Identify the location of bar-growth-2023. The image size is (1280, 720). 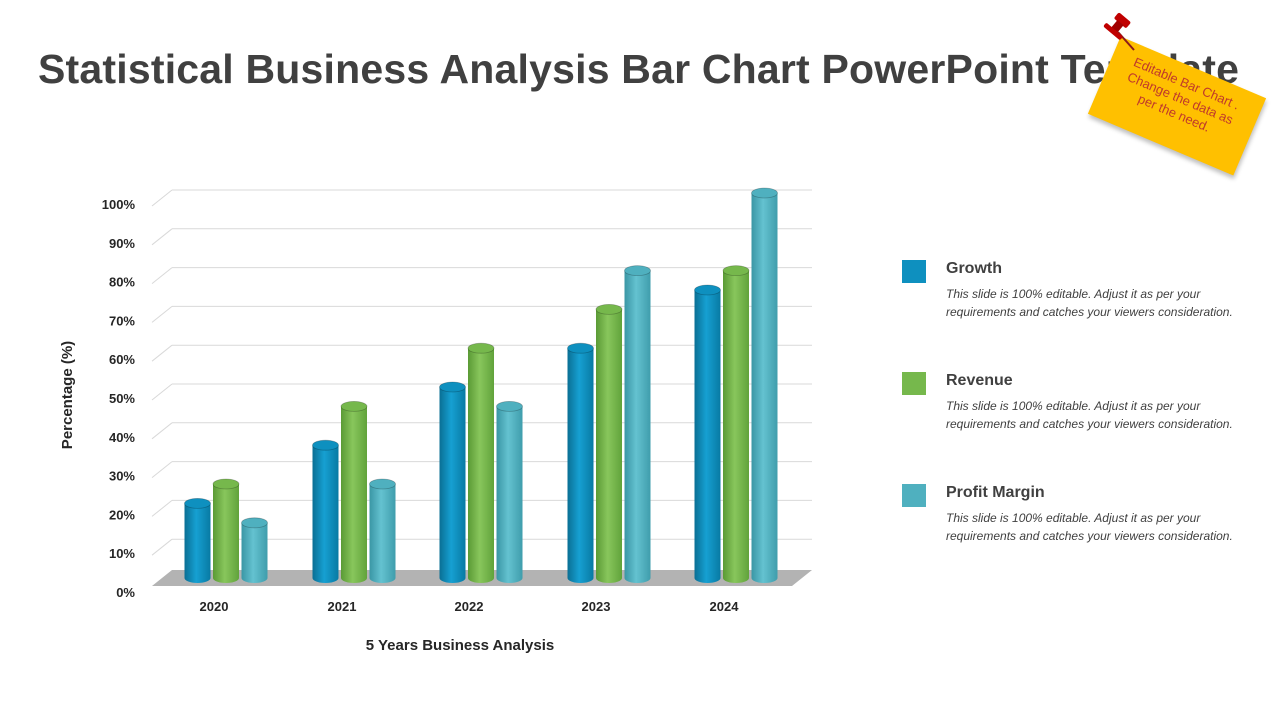
(580, 462).